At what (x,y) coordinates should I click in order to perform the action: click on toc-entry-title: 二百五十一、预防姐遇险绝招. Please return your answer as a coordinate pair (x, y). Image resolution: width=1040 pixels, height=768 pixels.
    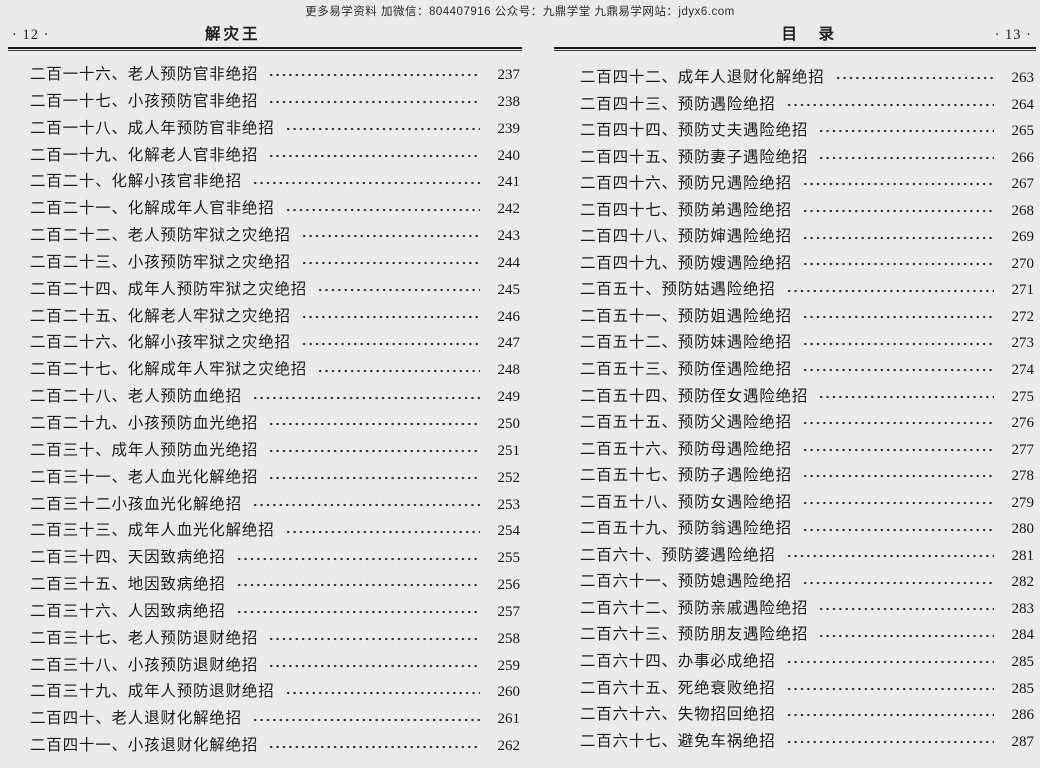
    Looking at the image, I should click on (686, 316).